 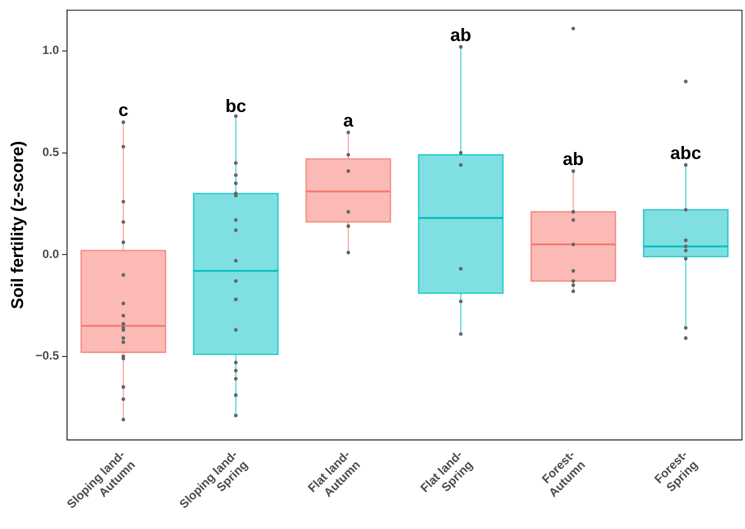 I want to click on y-tick-label: 0.0, so click(x=51, y=253).